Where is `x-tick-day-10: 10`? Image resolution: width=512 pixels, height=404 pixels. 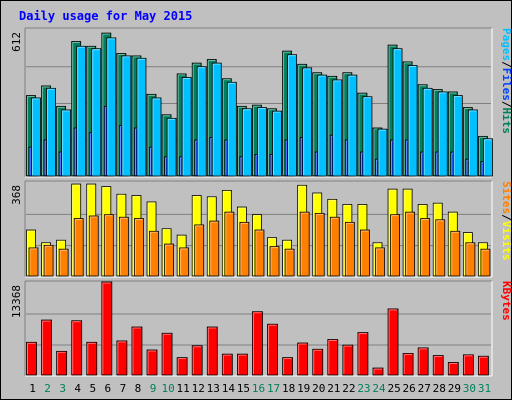 x-tick-day-10: 10 is located at coordinates (167, 388).